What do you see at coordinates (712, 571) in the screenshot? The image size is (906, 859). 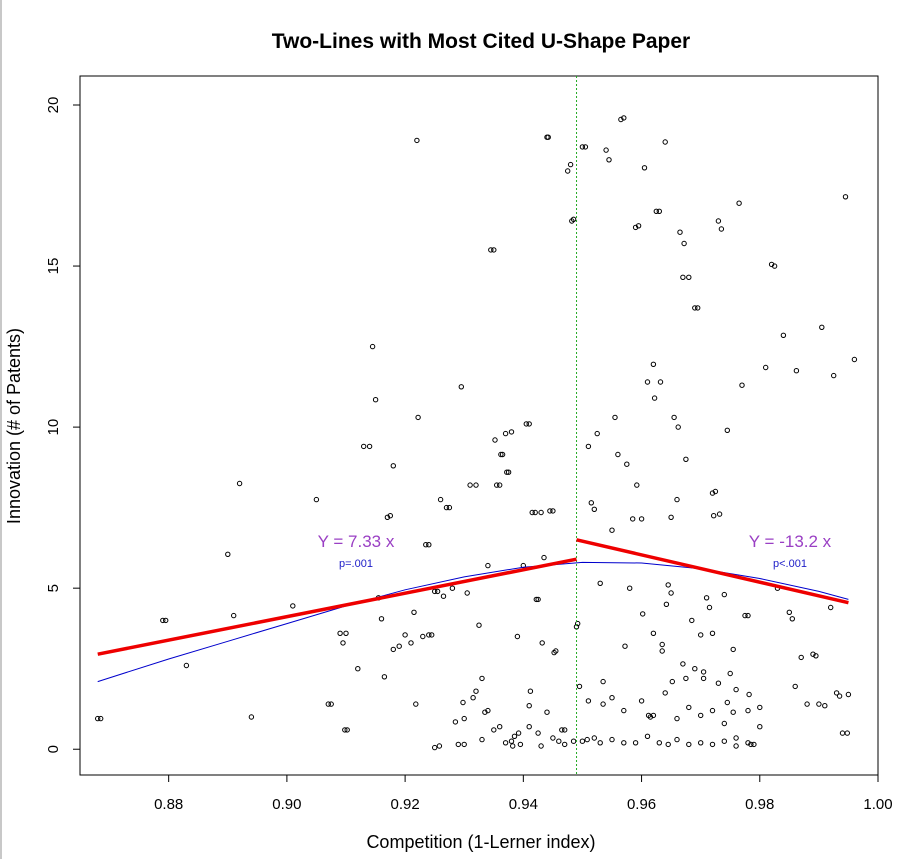 I see `right-regression-line` at bounding box center [712, 571].